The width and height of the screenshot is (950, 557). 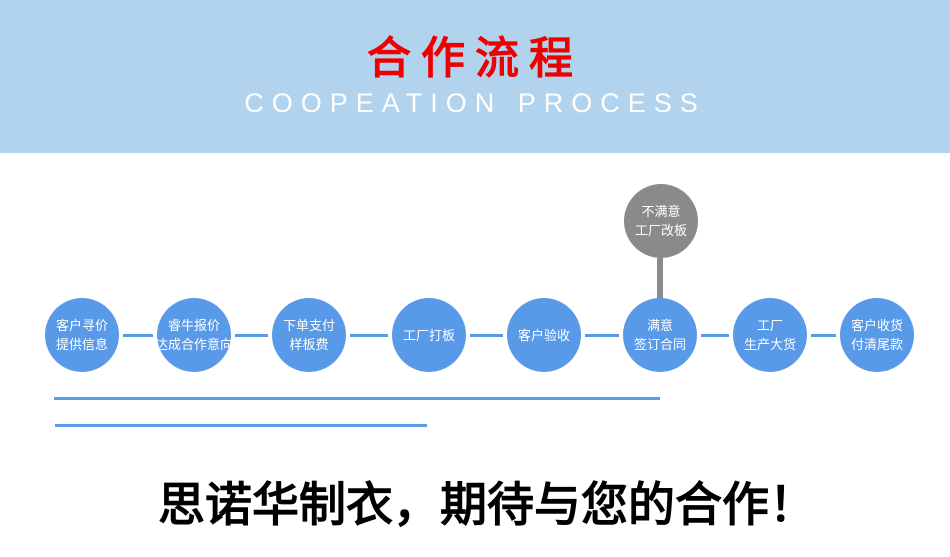 I want to click on step-line1: 客户验收, so click(x=543, y=335).